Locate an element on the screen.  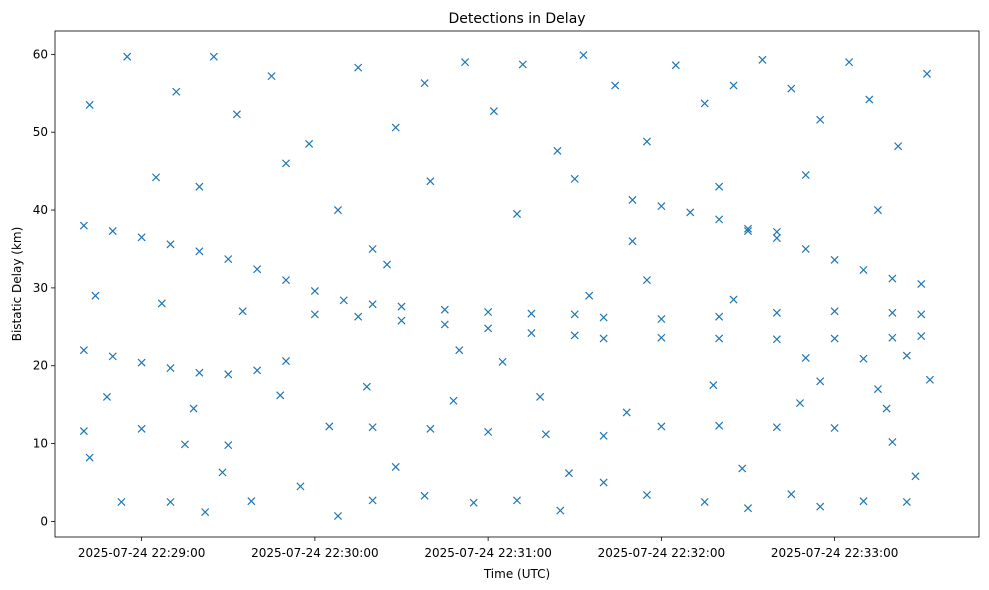
y-tick-label: 40 is located at coordinates (40, 210).